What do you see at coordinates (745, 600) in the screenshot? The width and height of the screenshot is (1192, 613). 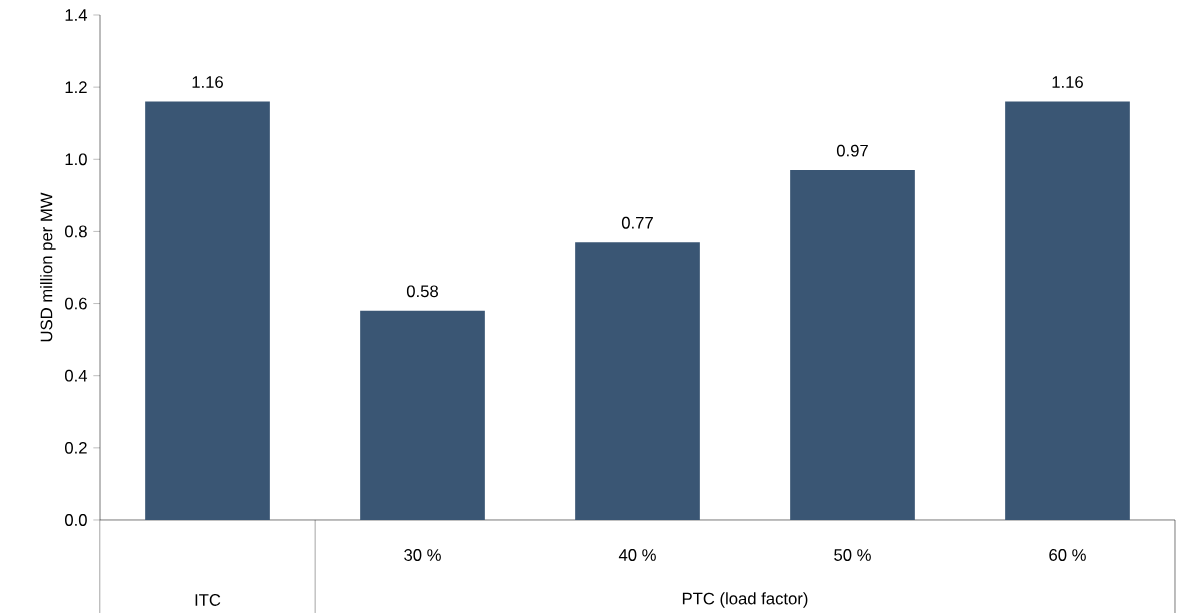 I see `text: PTC (load factor)` at bounding box center [745, 600].